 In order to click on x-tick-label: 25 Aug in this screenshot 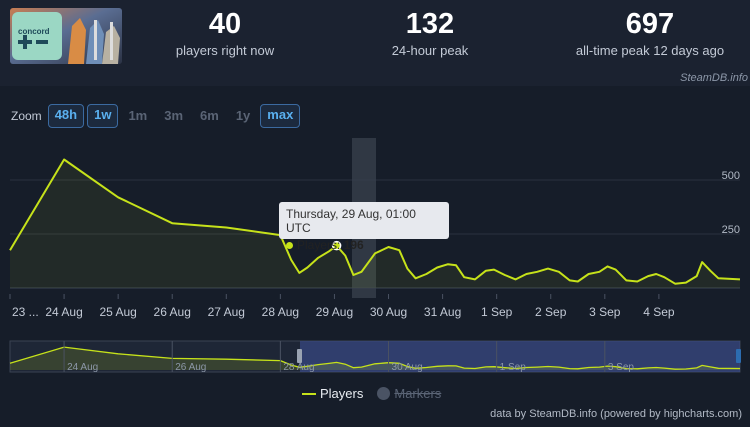, I will do `click(117, 312)`.